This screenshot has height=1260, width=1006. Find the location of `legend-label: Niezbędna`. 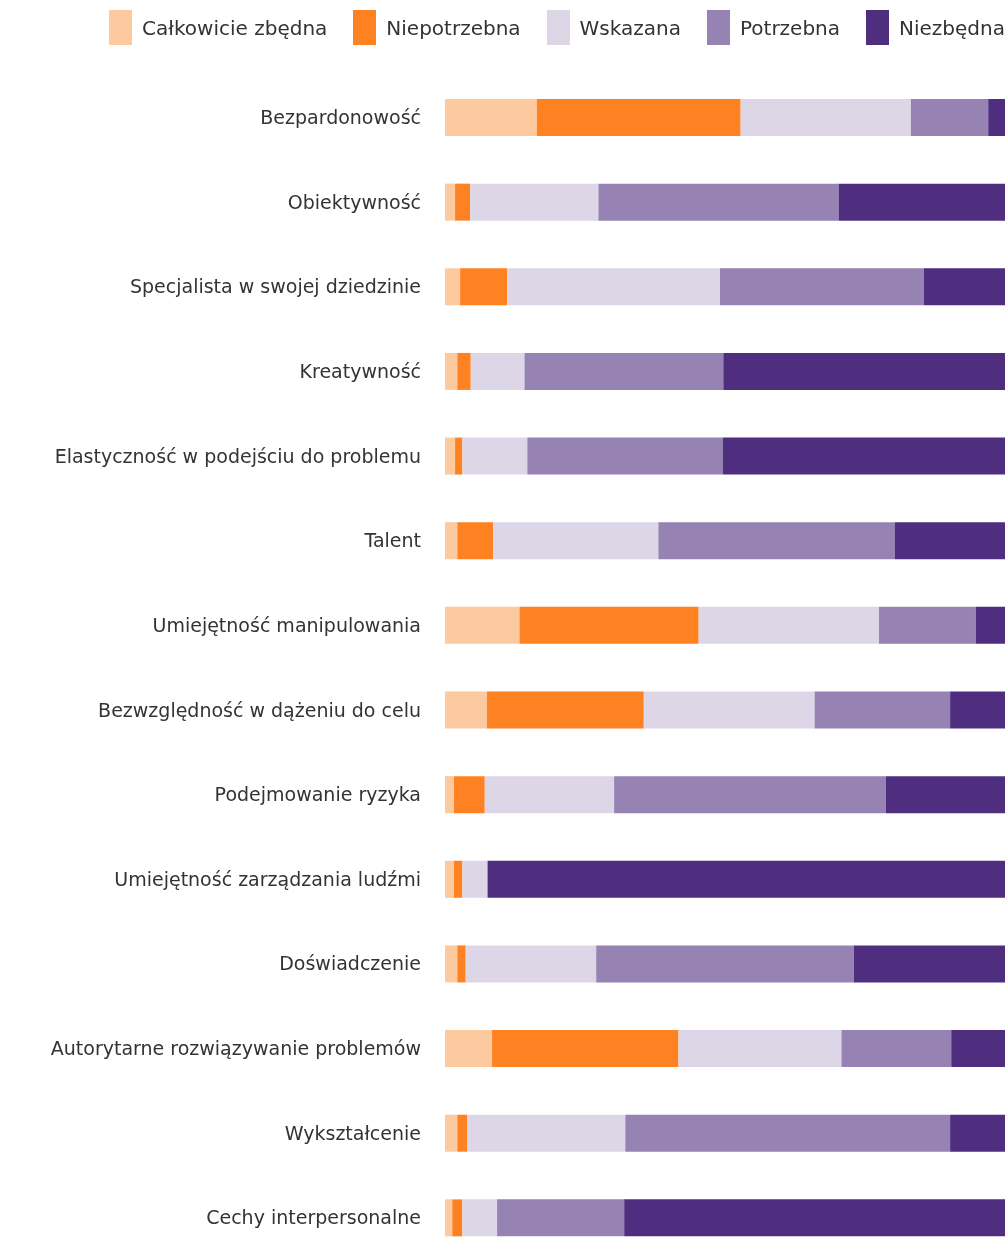

legend-label: Niezbędna is located at coordinates (952, 27).